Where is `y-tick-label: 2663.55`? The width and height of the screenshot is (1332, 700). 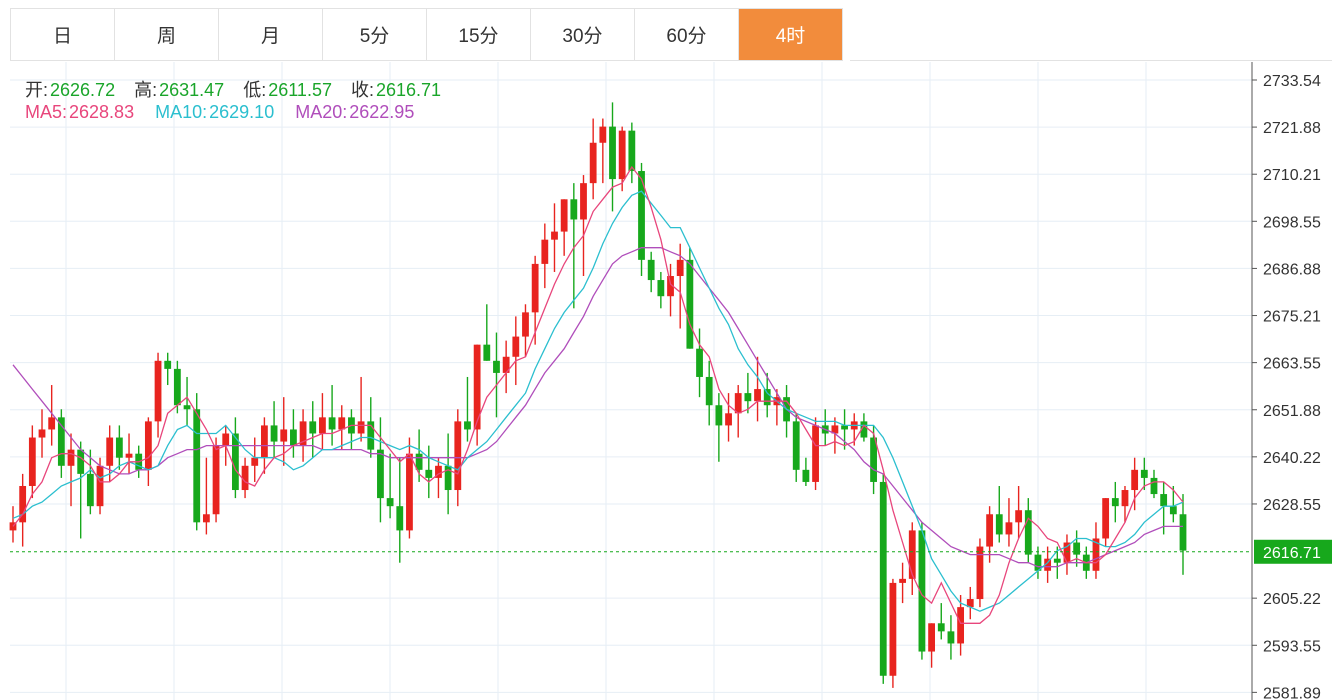
y-tick-label: 2663.55 is located at coordinates (1292, 364).